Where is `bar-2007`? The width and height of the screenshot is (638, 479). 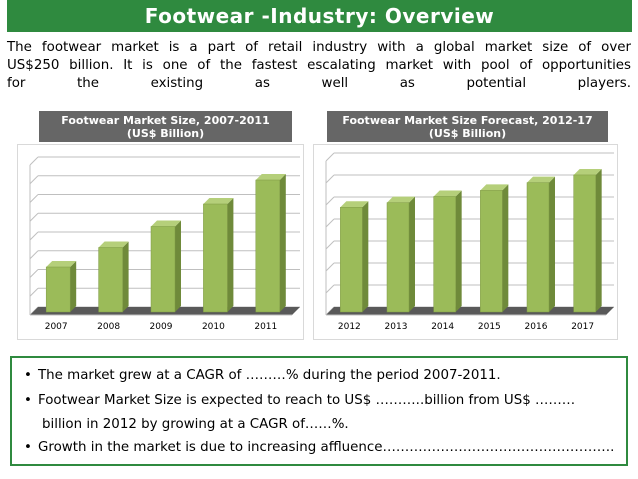 bar-2007 is located at coordinates (58, 289).